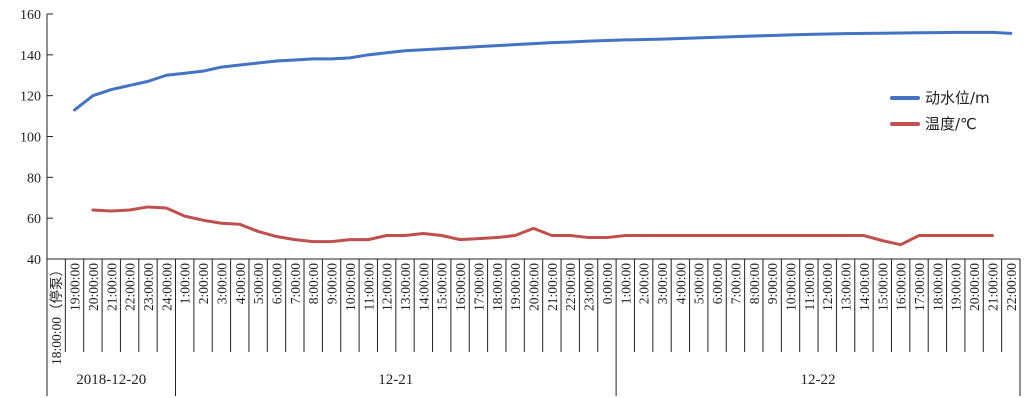 The height and width of the screenshot is (398, 1027). What do you see at coordinates (957, 98) in the screenshot?
I see `legend-label: 动水位/m` at bounding box center [957, 98].